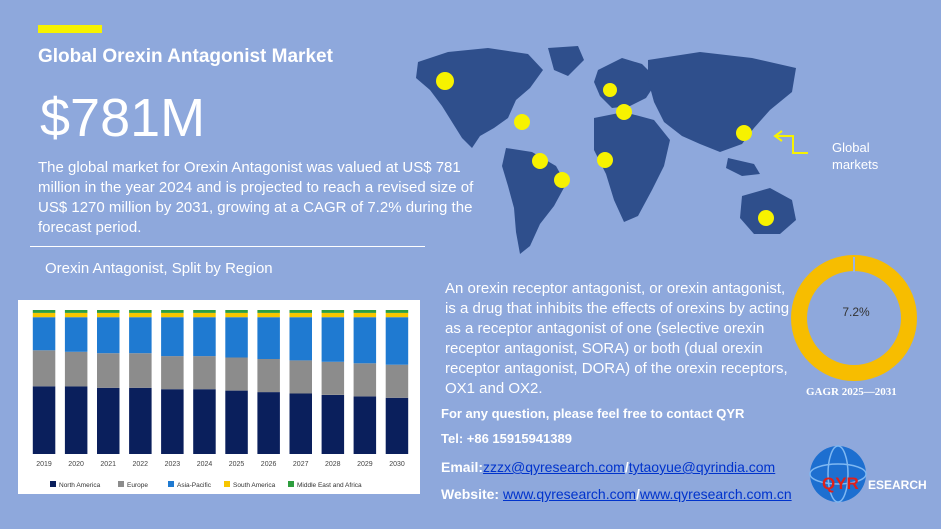 This screenshot has width=941, height=529. Describe the element at coordinates (743, 167) in the screenshot. I see `continent-southeast-asia` at that location.